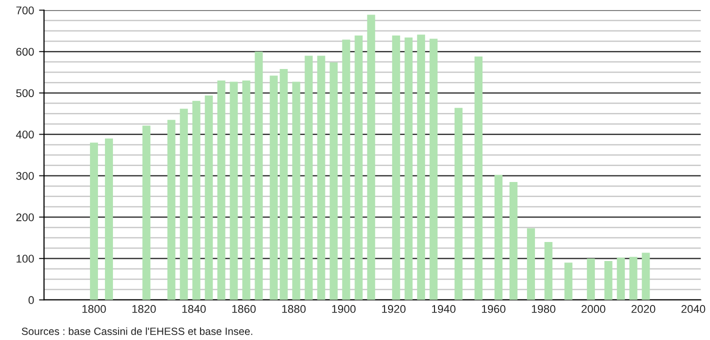 The image size is (710, 340). Describe the element at coordinates (294, 309) in the screenshot. I see `x-tick-label: 1880` at that location.